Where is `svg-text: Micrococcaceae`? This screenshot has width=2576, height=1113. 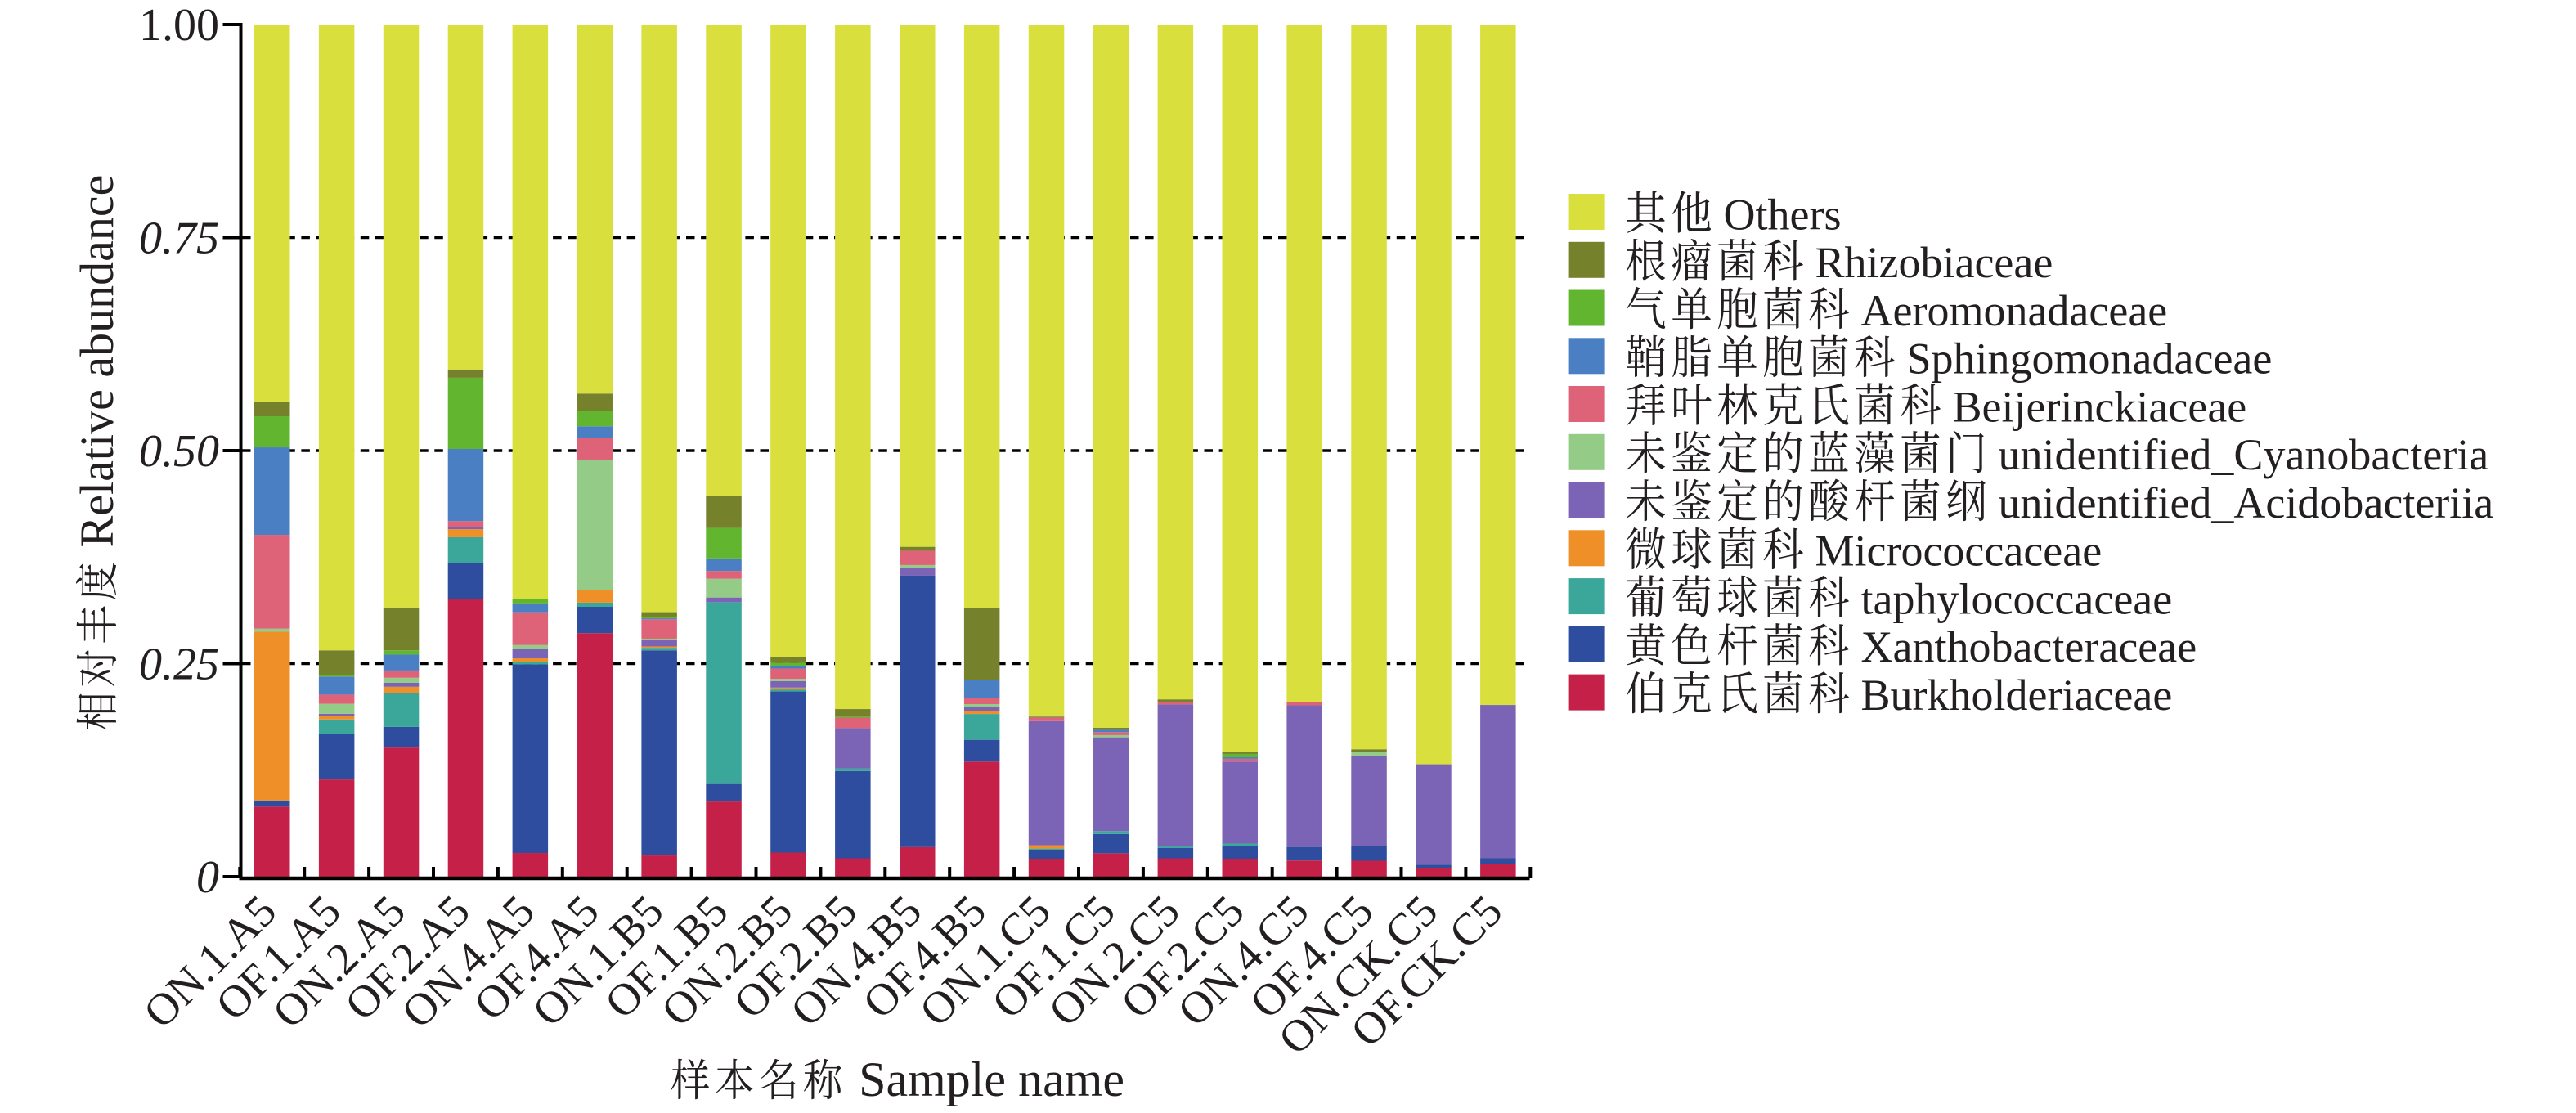
svg-text: Micrococcaceae is located at coordinates (1959, 551).